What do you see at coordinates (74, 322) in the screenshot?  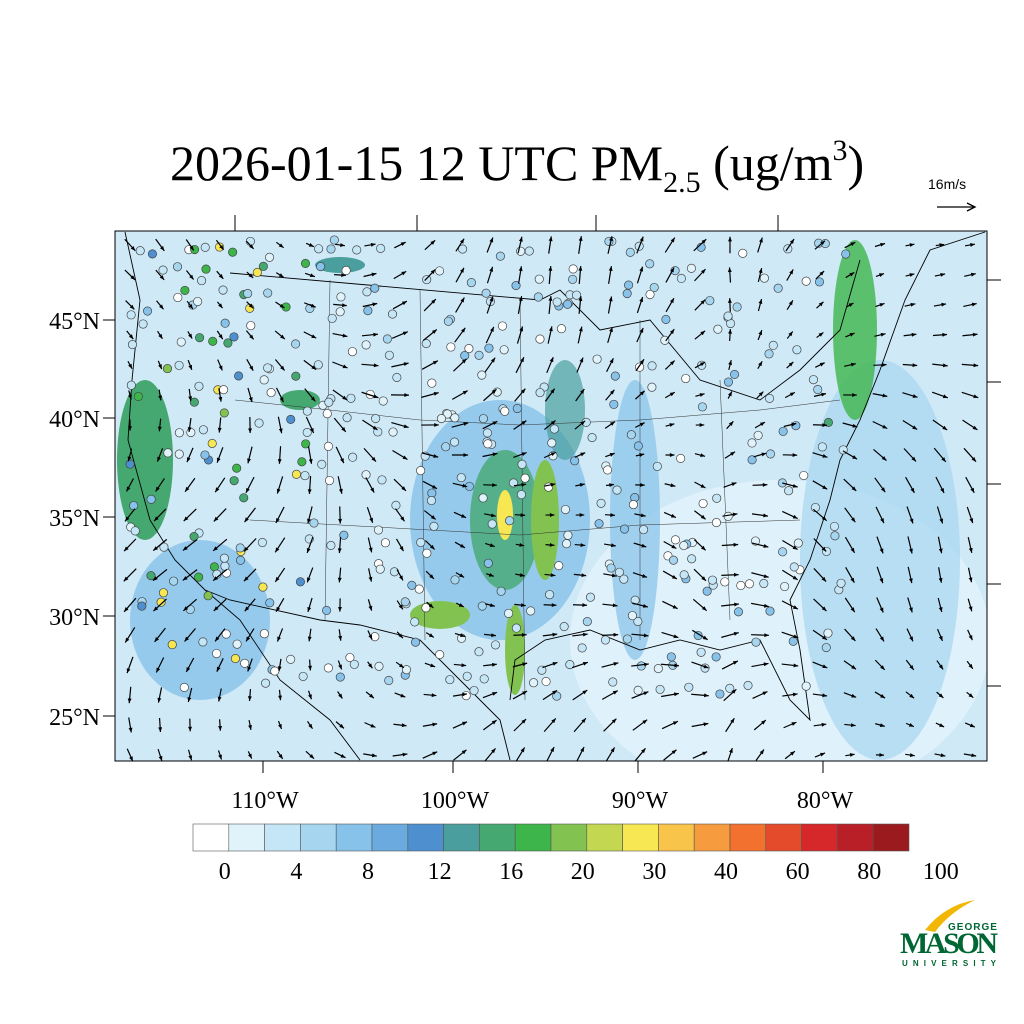 I see `lat-label: 45°N` at bounding box center [74, 322].